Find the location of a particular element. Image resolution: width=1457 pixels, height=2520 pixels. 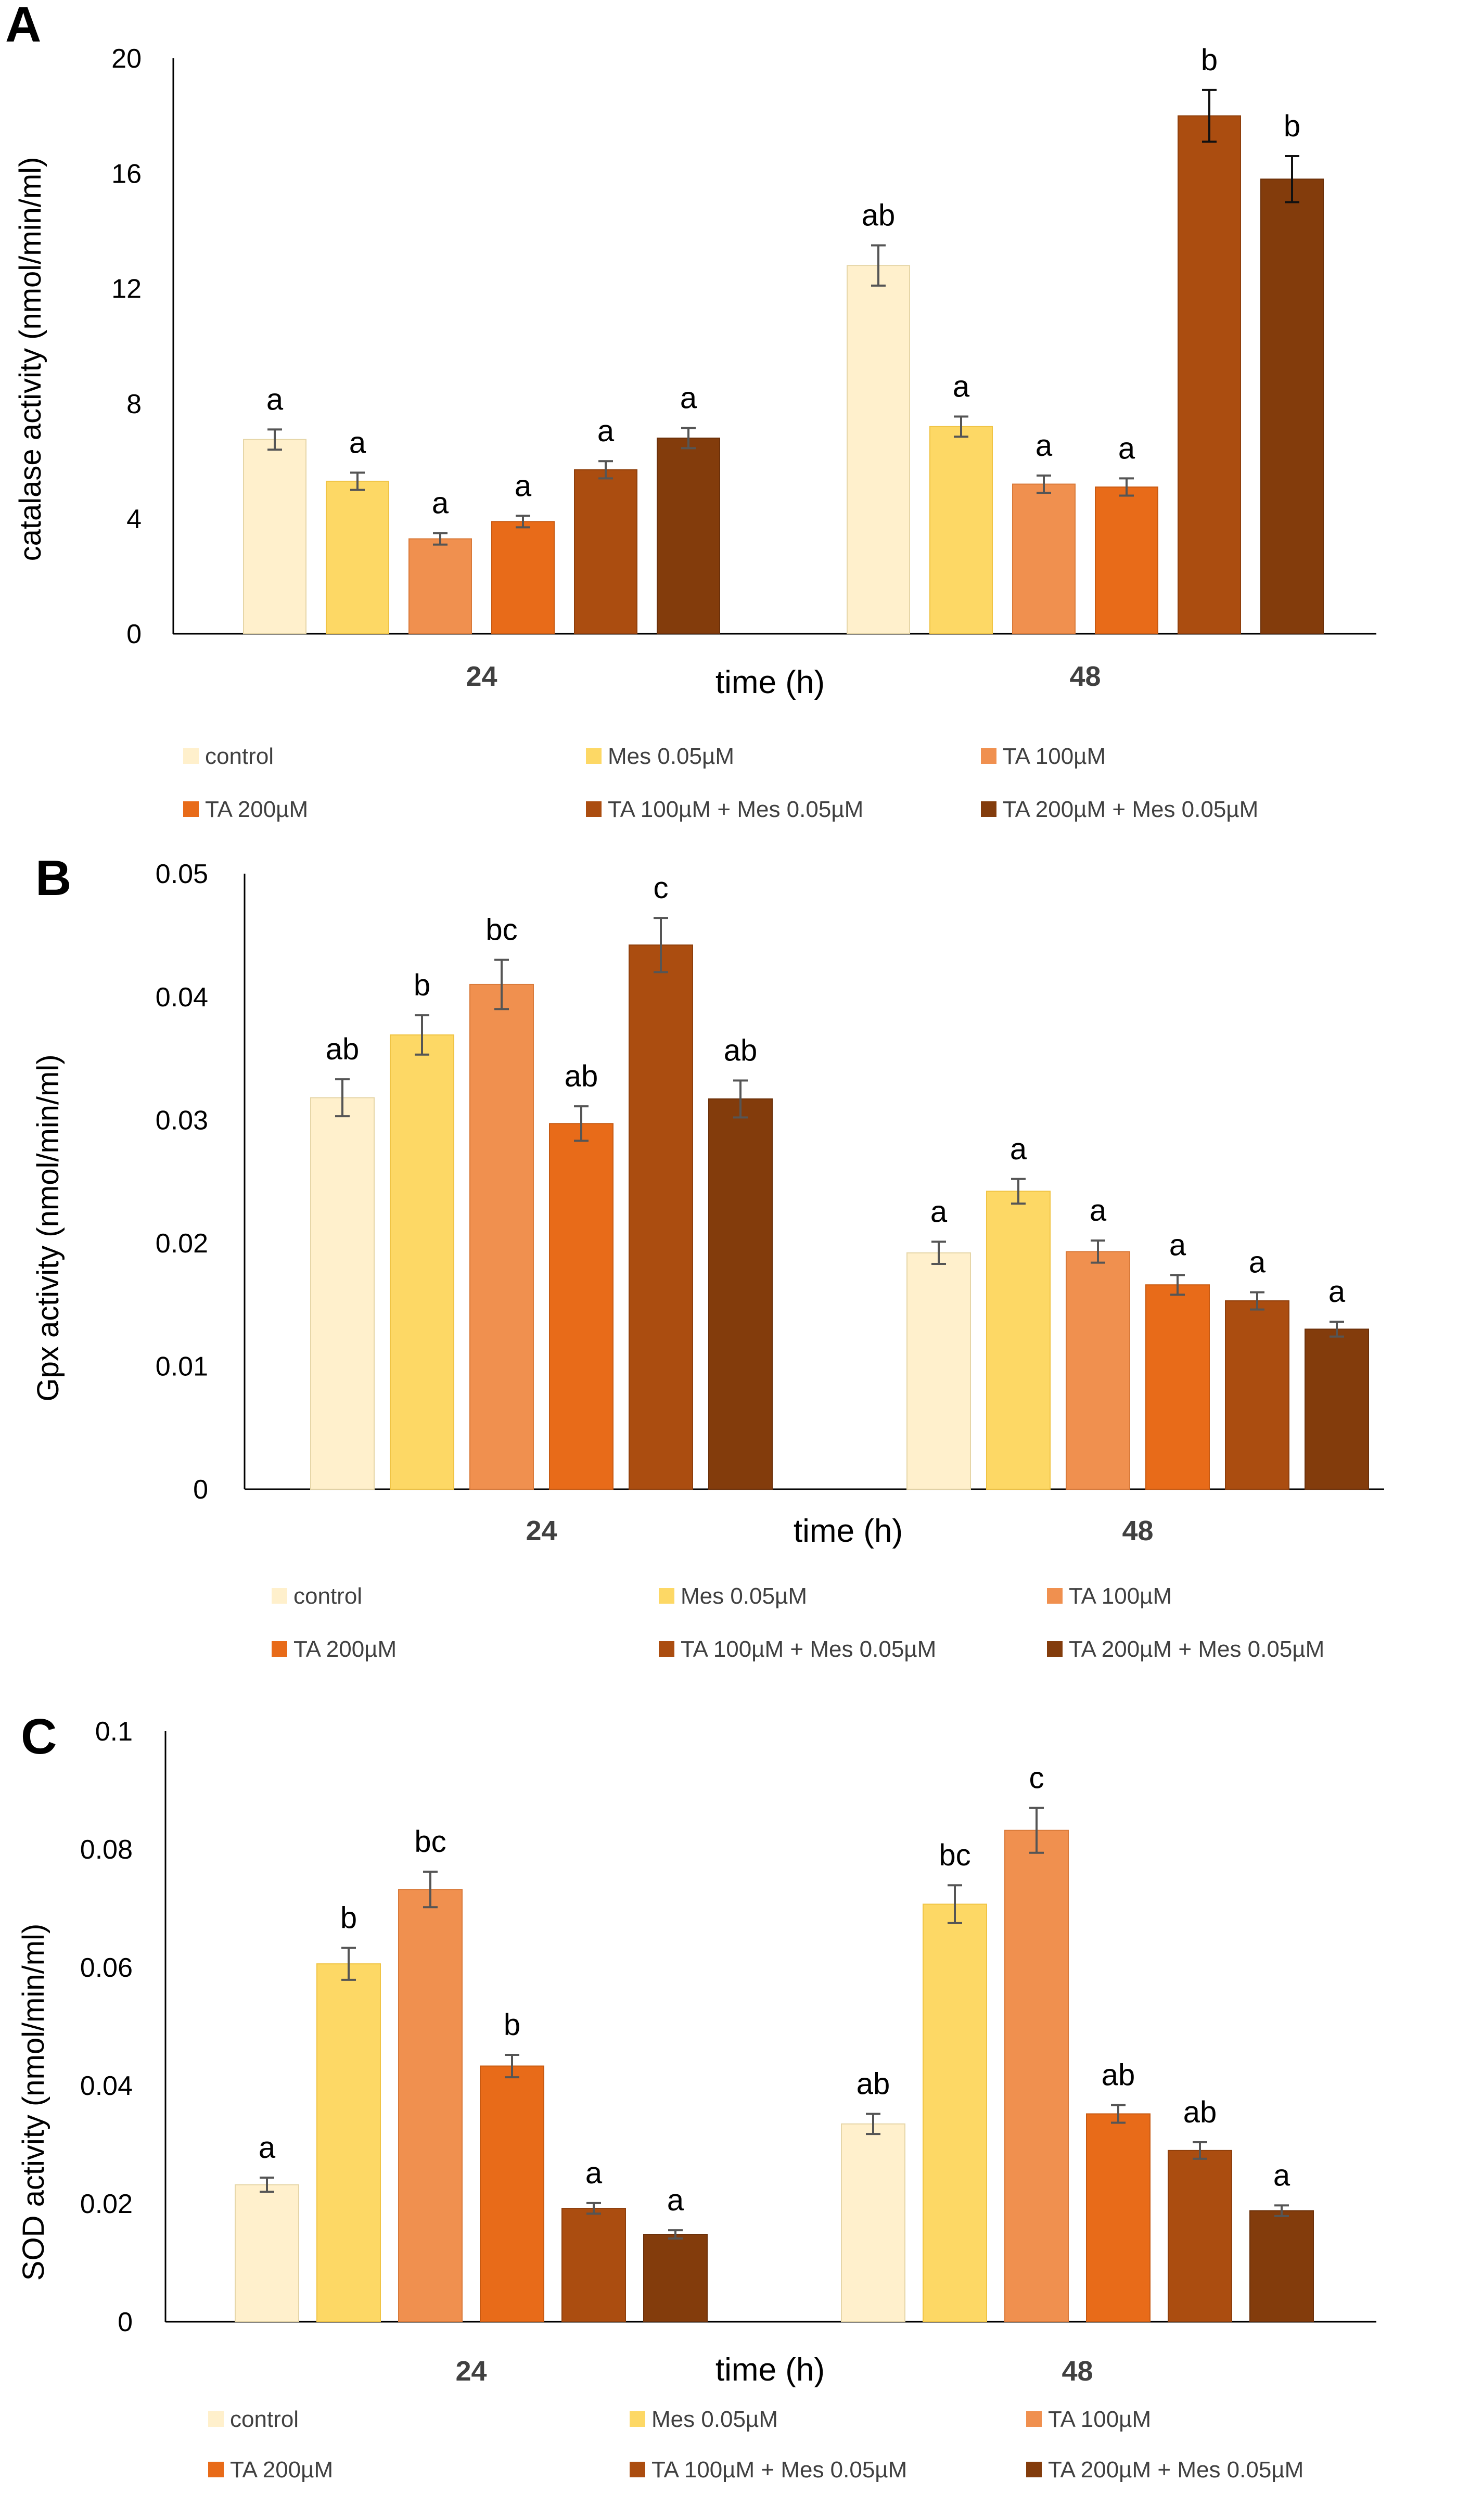

significance-label-a-24-ta100: a is located at coordinates (440, 503).